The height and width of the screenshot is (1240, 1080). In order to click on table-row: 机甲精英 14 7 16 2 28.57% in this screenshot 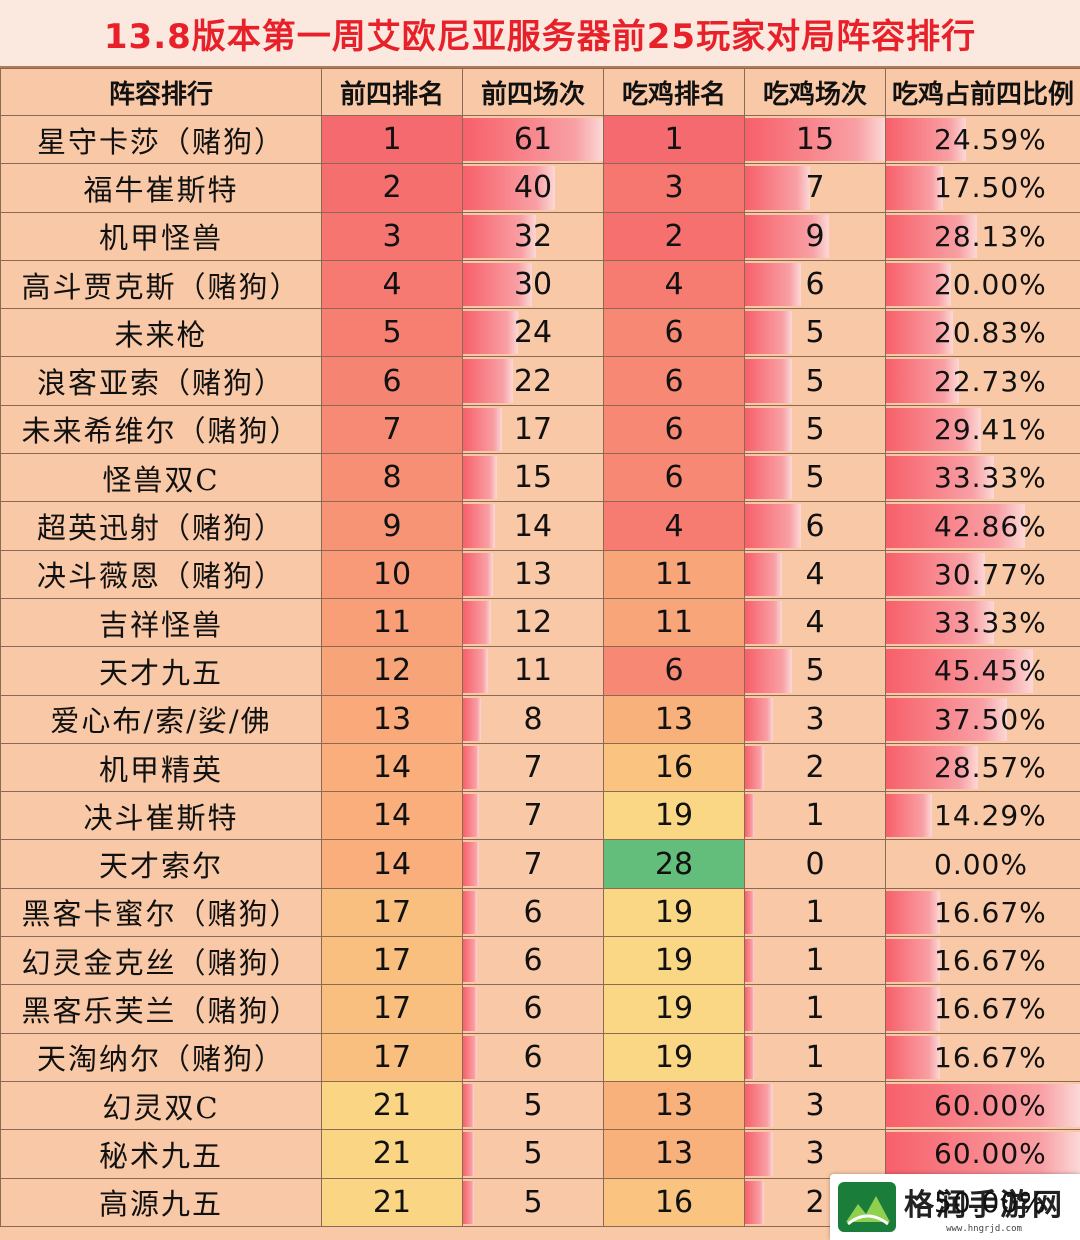, I will do `click(540, 767)`.